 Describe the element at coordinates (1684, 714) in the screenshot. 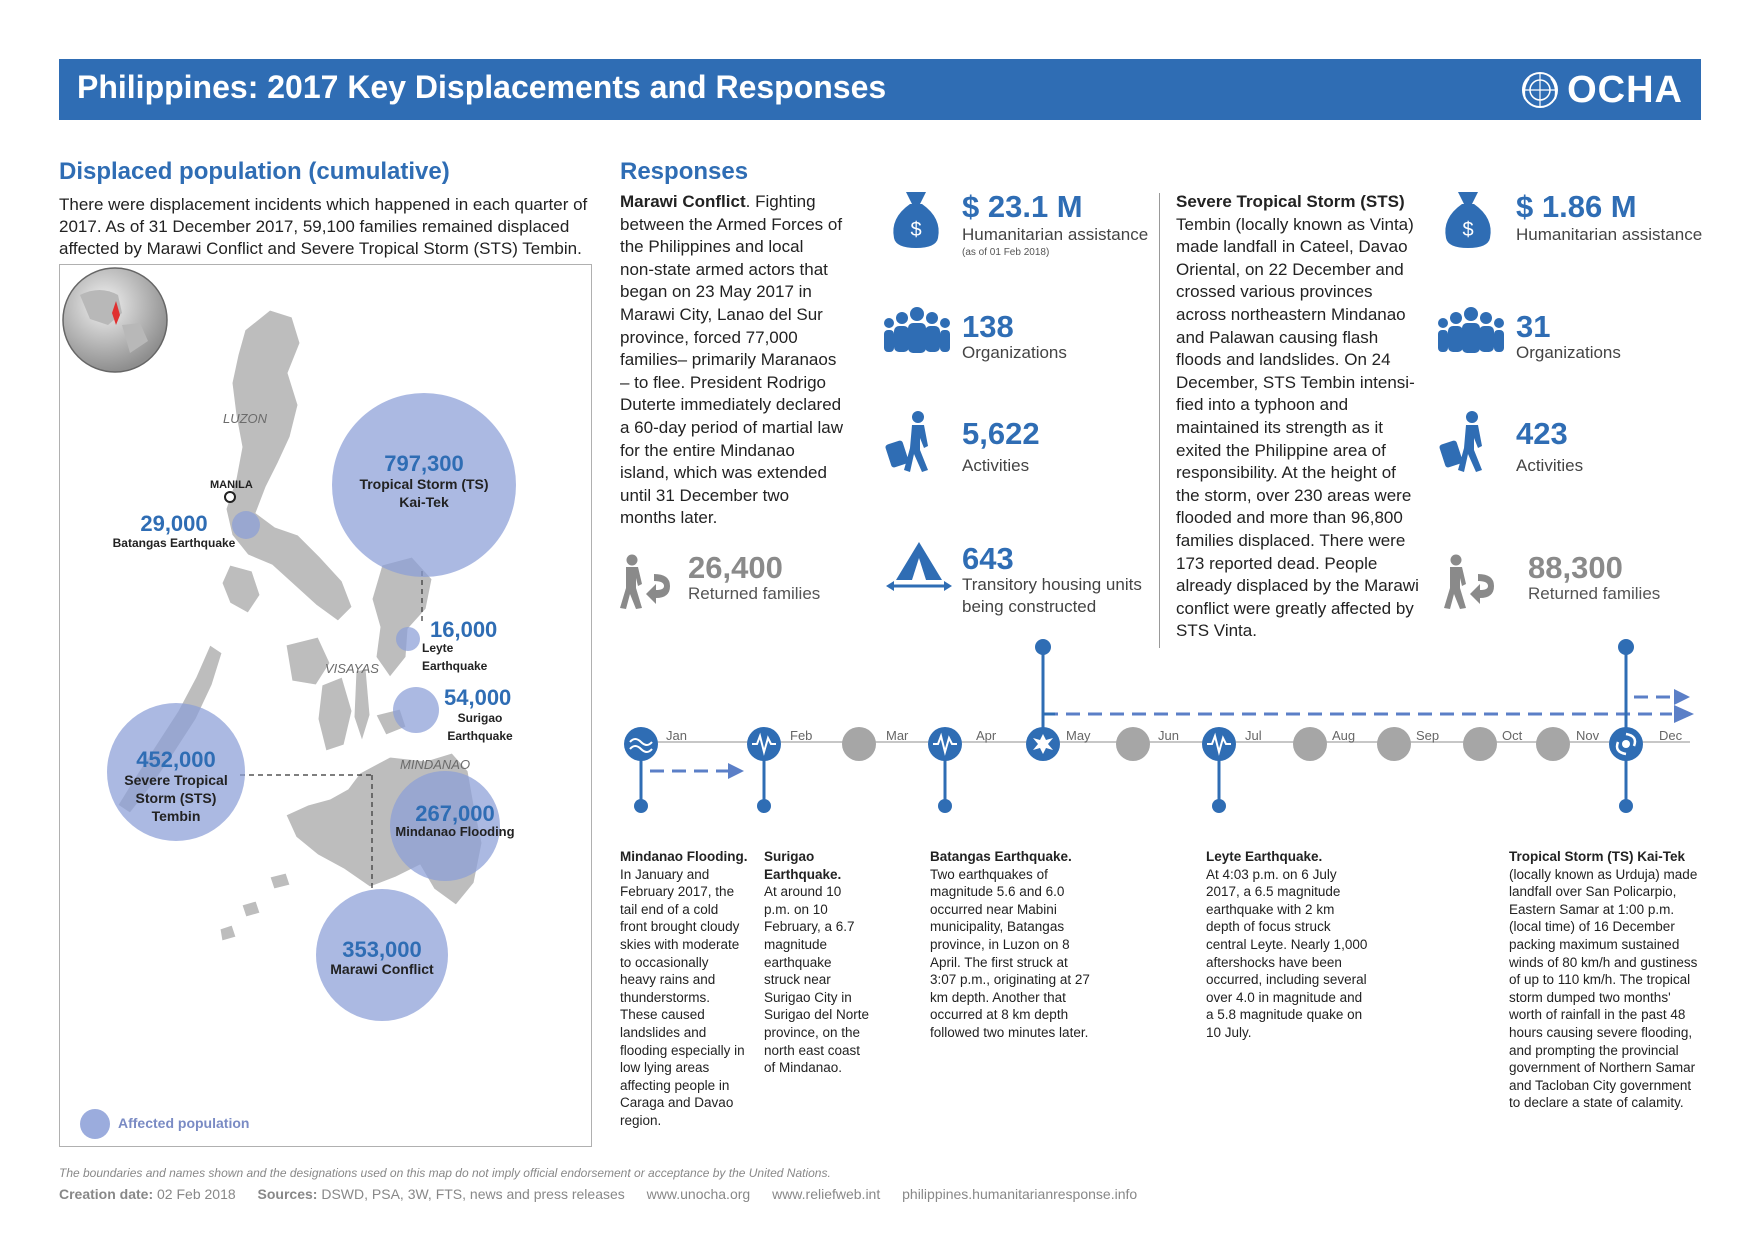

I see `arrow-head-icon` at that location.